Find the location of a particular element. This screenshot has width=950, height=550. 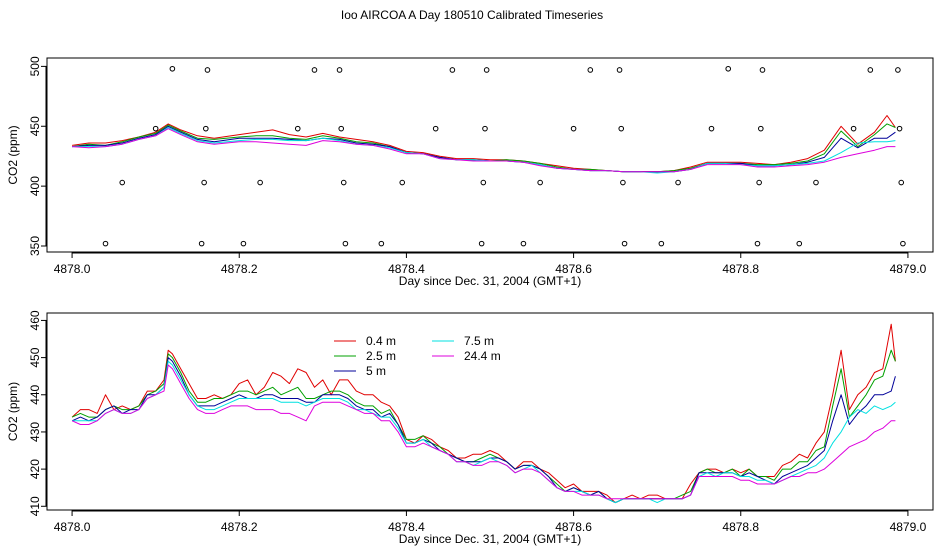

y-tick-label: 350 is located at coordinates (35, 246).